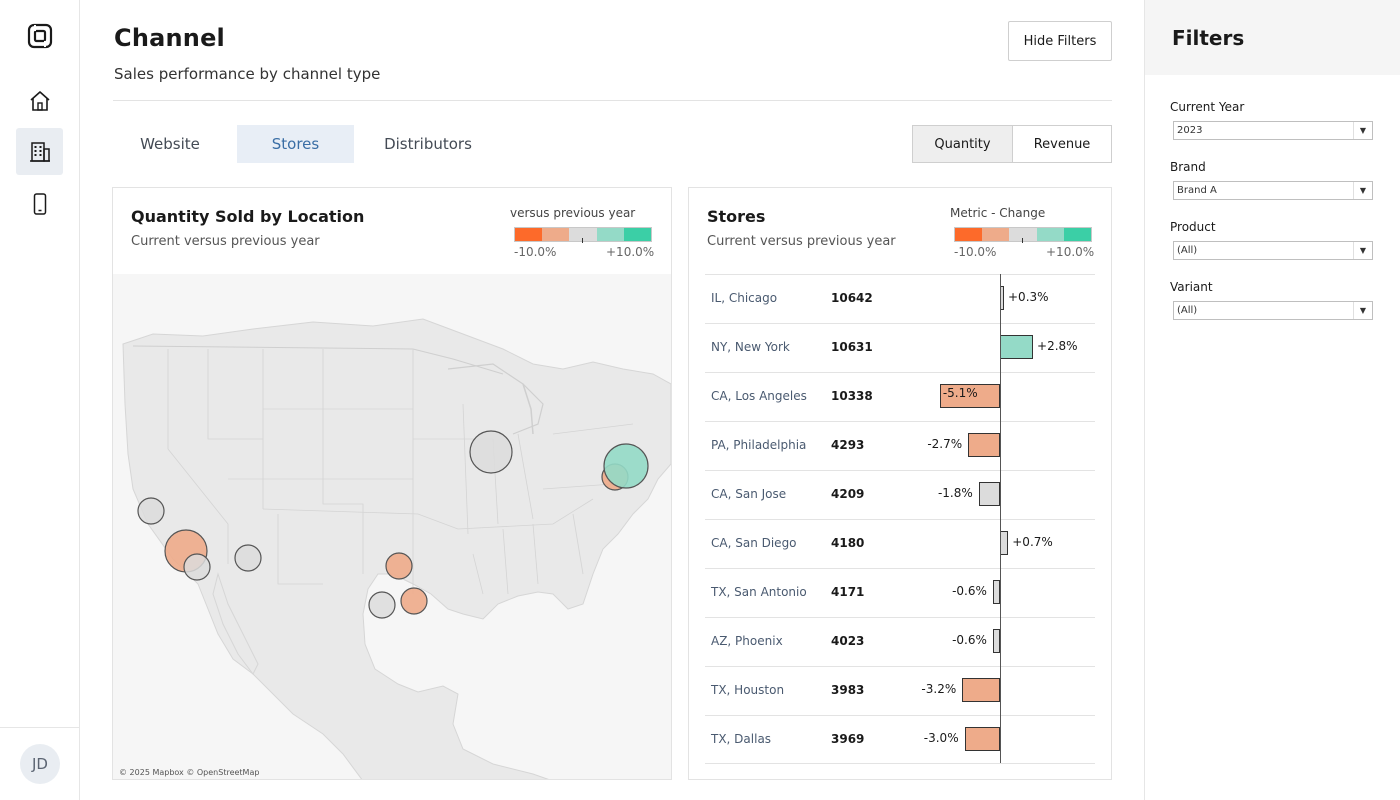  Describe the element at coordinates (939, 689) in the screenshot. I see `change-label: -3.2%` at that location.